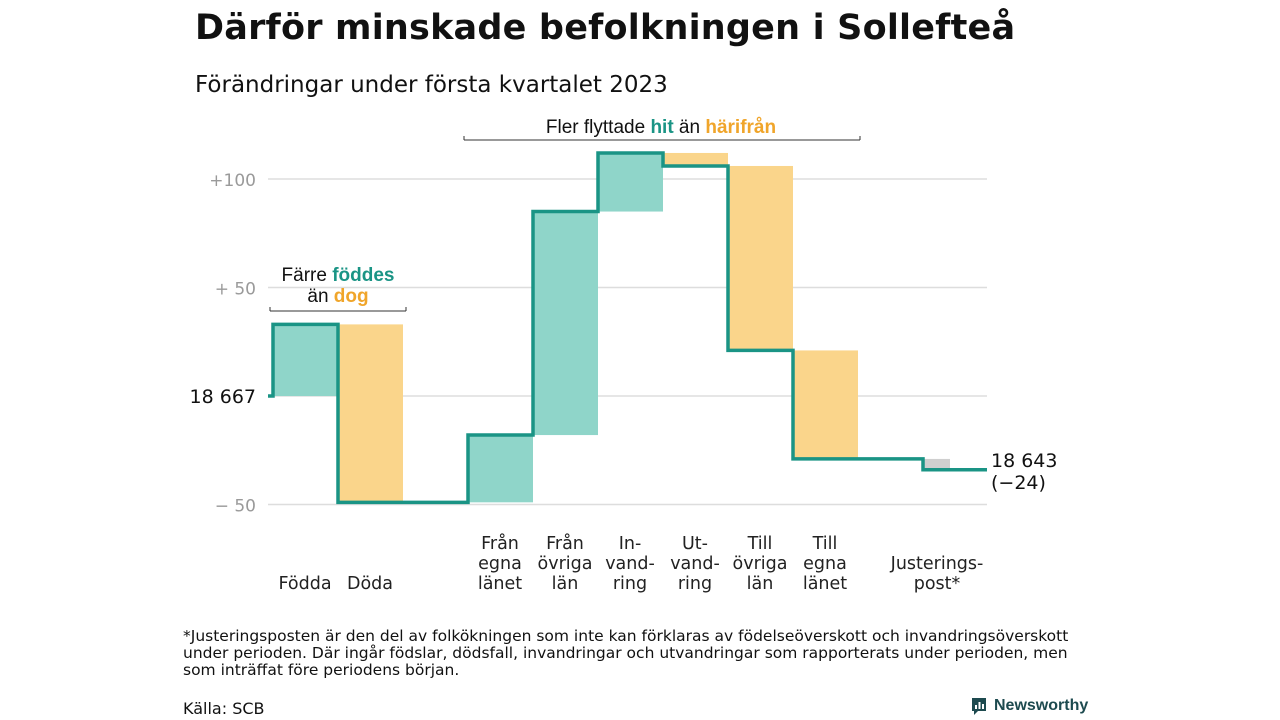 This screenshot has height=720, width=1280. Describe the element at coordinates (370, 584) in the screenshot. I see `category-label: Döda` at that location.